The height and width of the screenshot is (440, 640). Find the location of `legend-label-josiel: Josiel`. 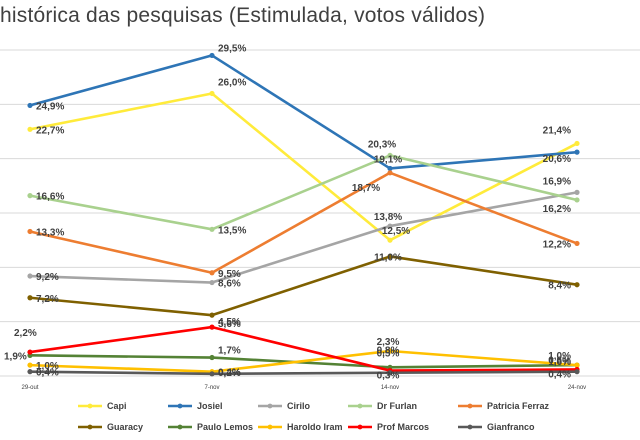

legend-label-josiel: Josiel is located at coordinates (210, 406).